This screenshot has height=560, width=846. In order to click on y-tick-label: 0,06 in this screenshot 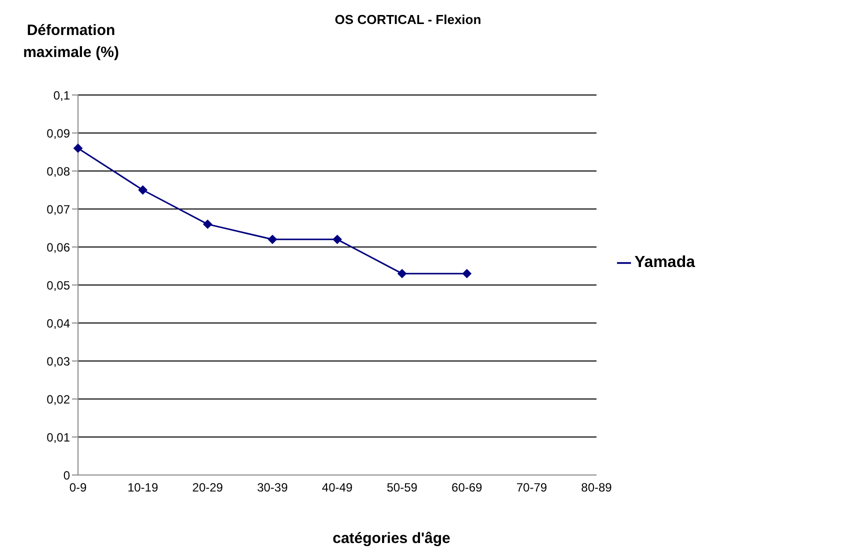, I will do `click(58, 247)`.